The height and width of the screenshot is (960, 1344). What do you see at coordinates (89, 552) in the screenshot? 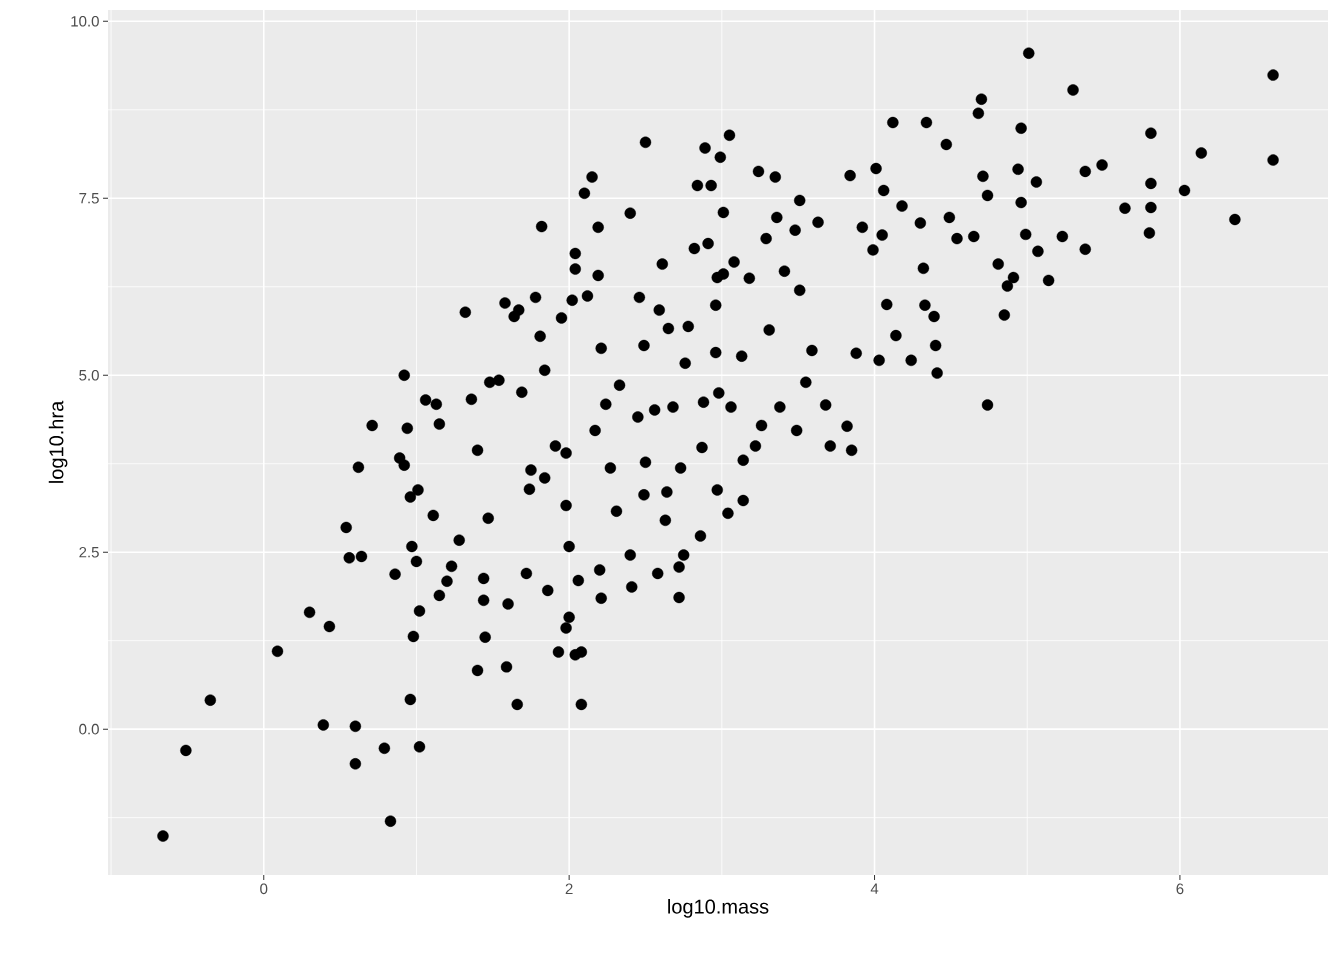
I see `y-tick-label: 2.5` at bounding box center [89, 552].